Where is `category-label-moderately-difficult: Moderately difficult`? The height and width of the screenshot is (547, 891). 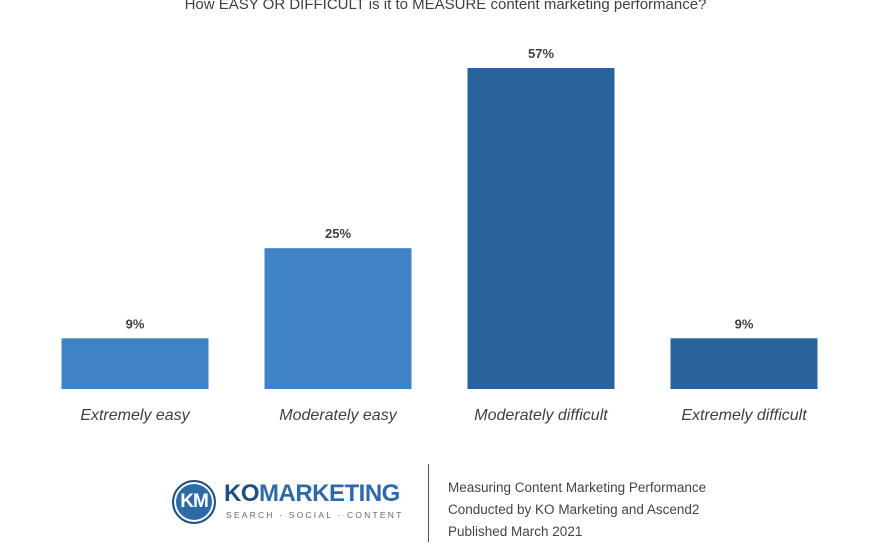
category-label-moderately-difficult: Moderately difficult is located at coordinates (541, 415).